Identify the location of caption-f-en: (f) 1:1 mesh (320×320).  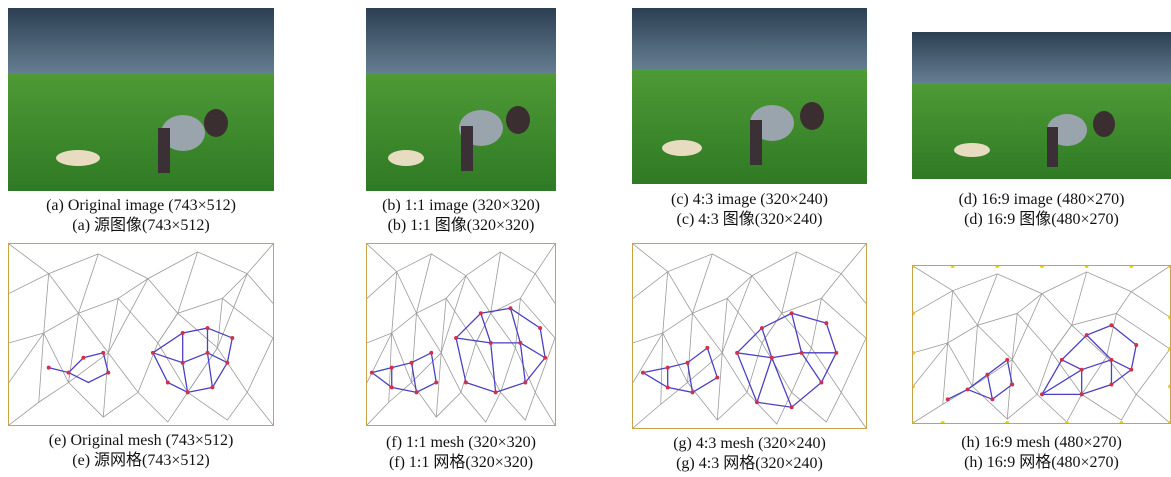
(461, 442).